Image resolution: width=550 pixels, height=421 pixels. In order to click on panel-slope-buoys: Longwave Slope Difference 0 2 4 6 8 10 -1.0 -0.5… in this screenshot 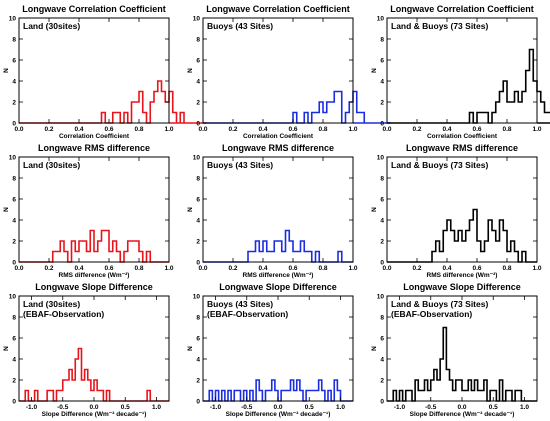, I will do `click(270, 350)`.